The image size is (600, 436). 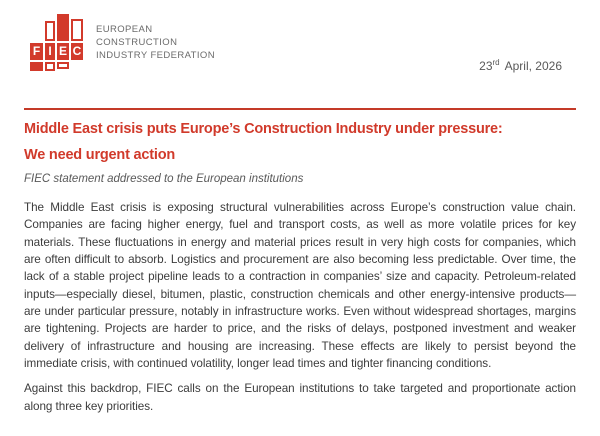 What do you see at coordinates (50, 51) in the screenshot?
I see `logo-letter-i: I` at bounding box center [50, 51].